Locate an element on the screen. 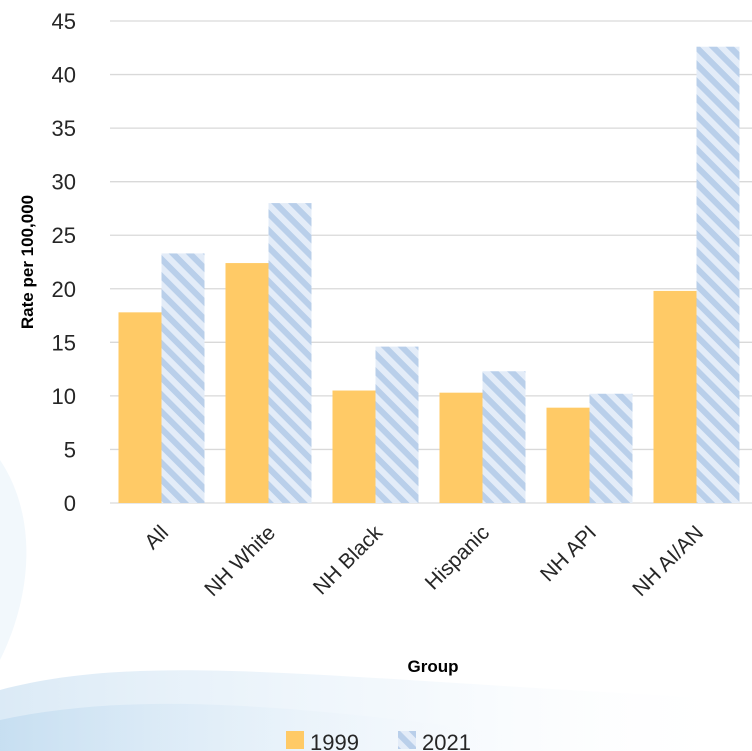 The height and width of the screenshot is (751, 752). y-tick-label: 15 is located at coordinates (64, 342).